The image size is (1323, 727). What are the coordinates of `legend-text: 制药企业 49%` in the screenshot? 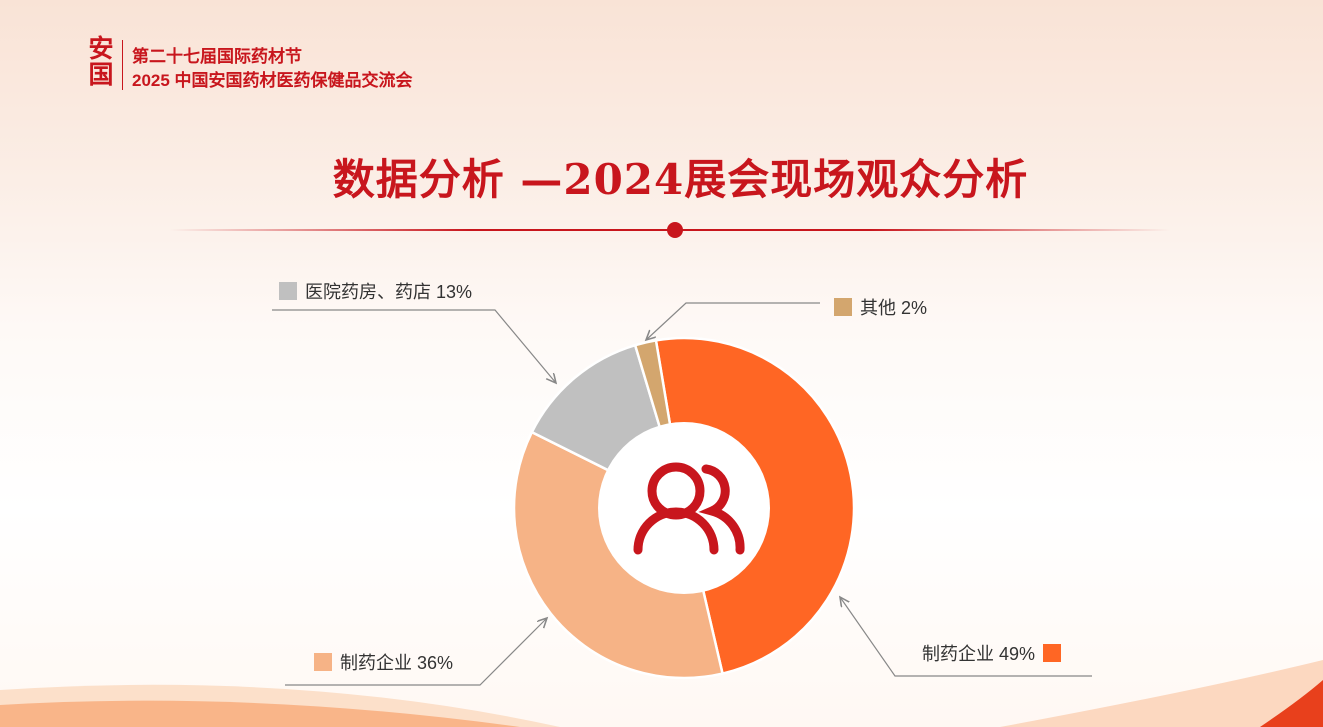 It's located at (979, 654).